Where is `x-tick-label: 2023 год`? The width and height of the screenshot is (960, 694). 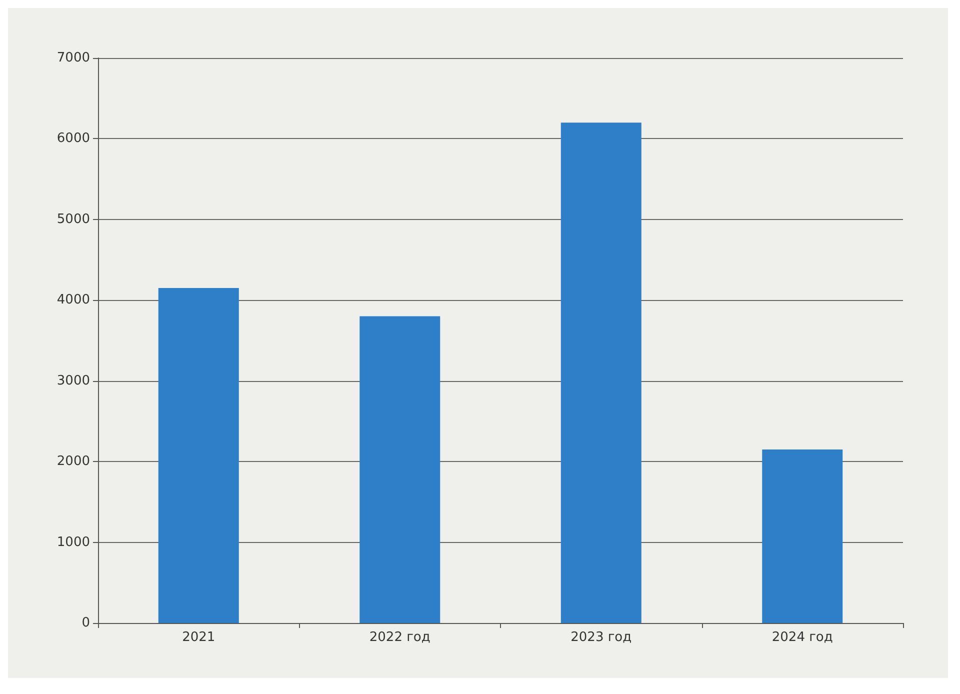 x-tick-label: 2023 год is located at coordinates (601, 637).